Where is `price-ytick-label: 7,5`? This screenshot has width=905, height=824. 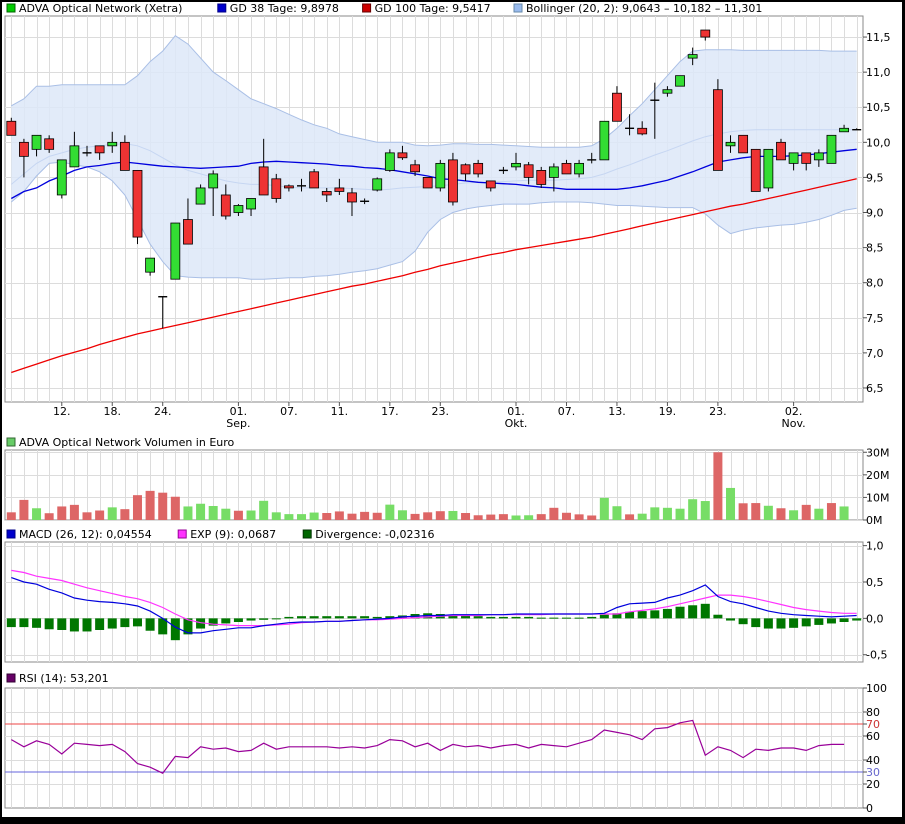
price-ytick-label: 7,5 is located at coordinates (875, 318).